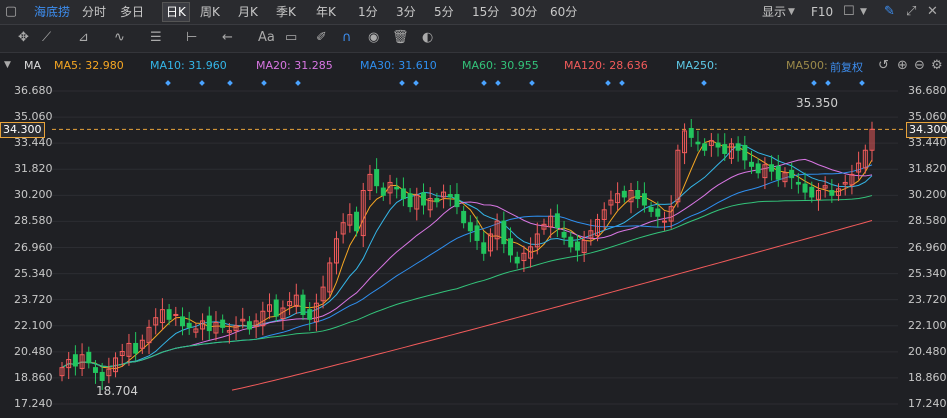 Image resolution: width=947 pixels, height=418 pixels. I want to click on eye-icon: ◉, so click(374, 37).